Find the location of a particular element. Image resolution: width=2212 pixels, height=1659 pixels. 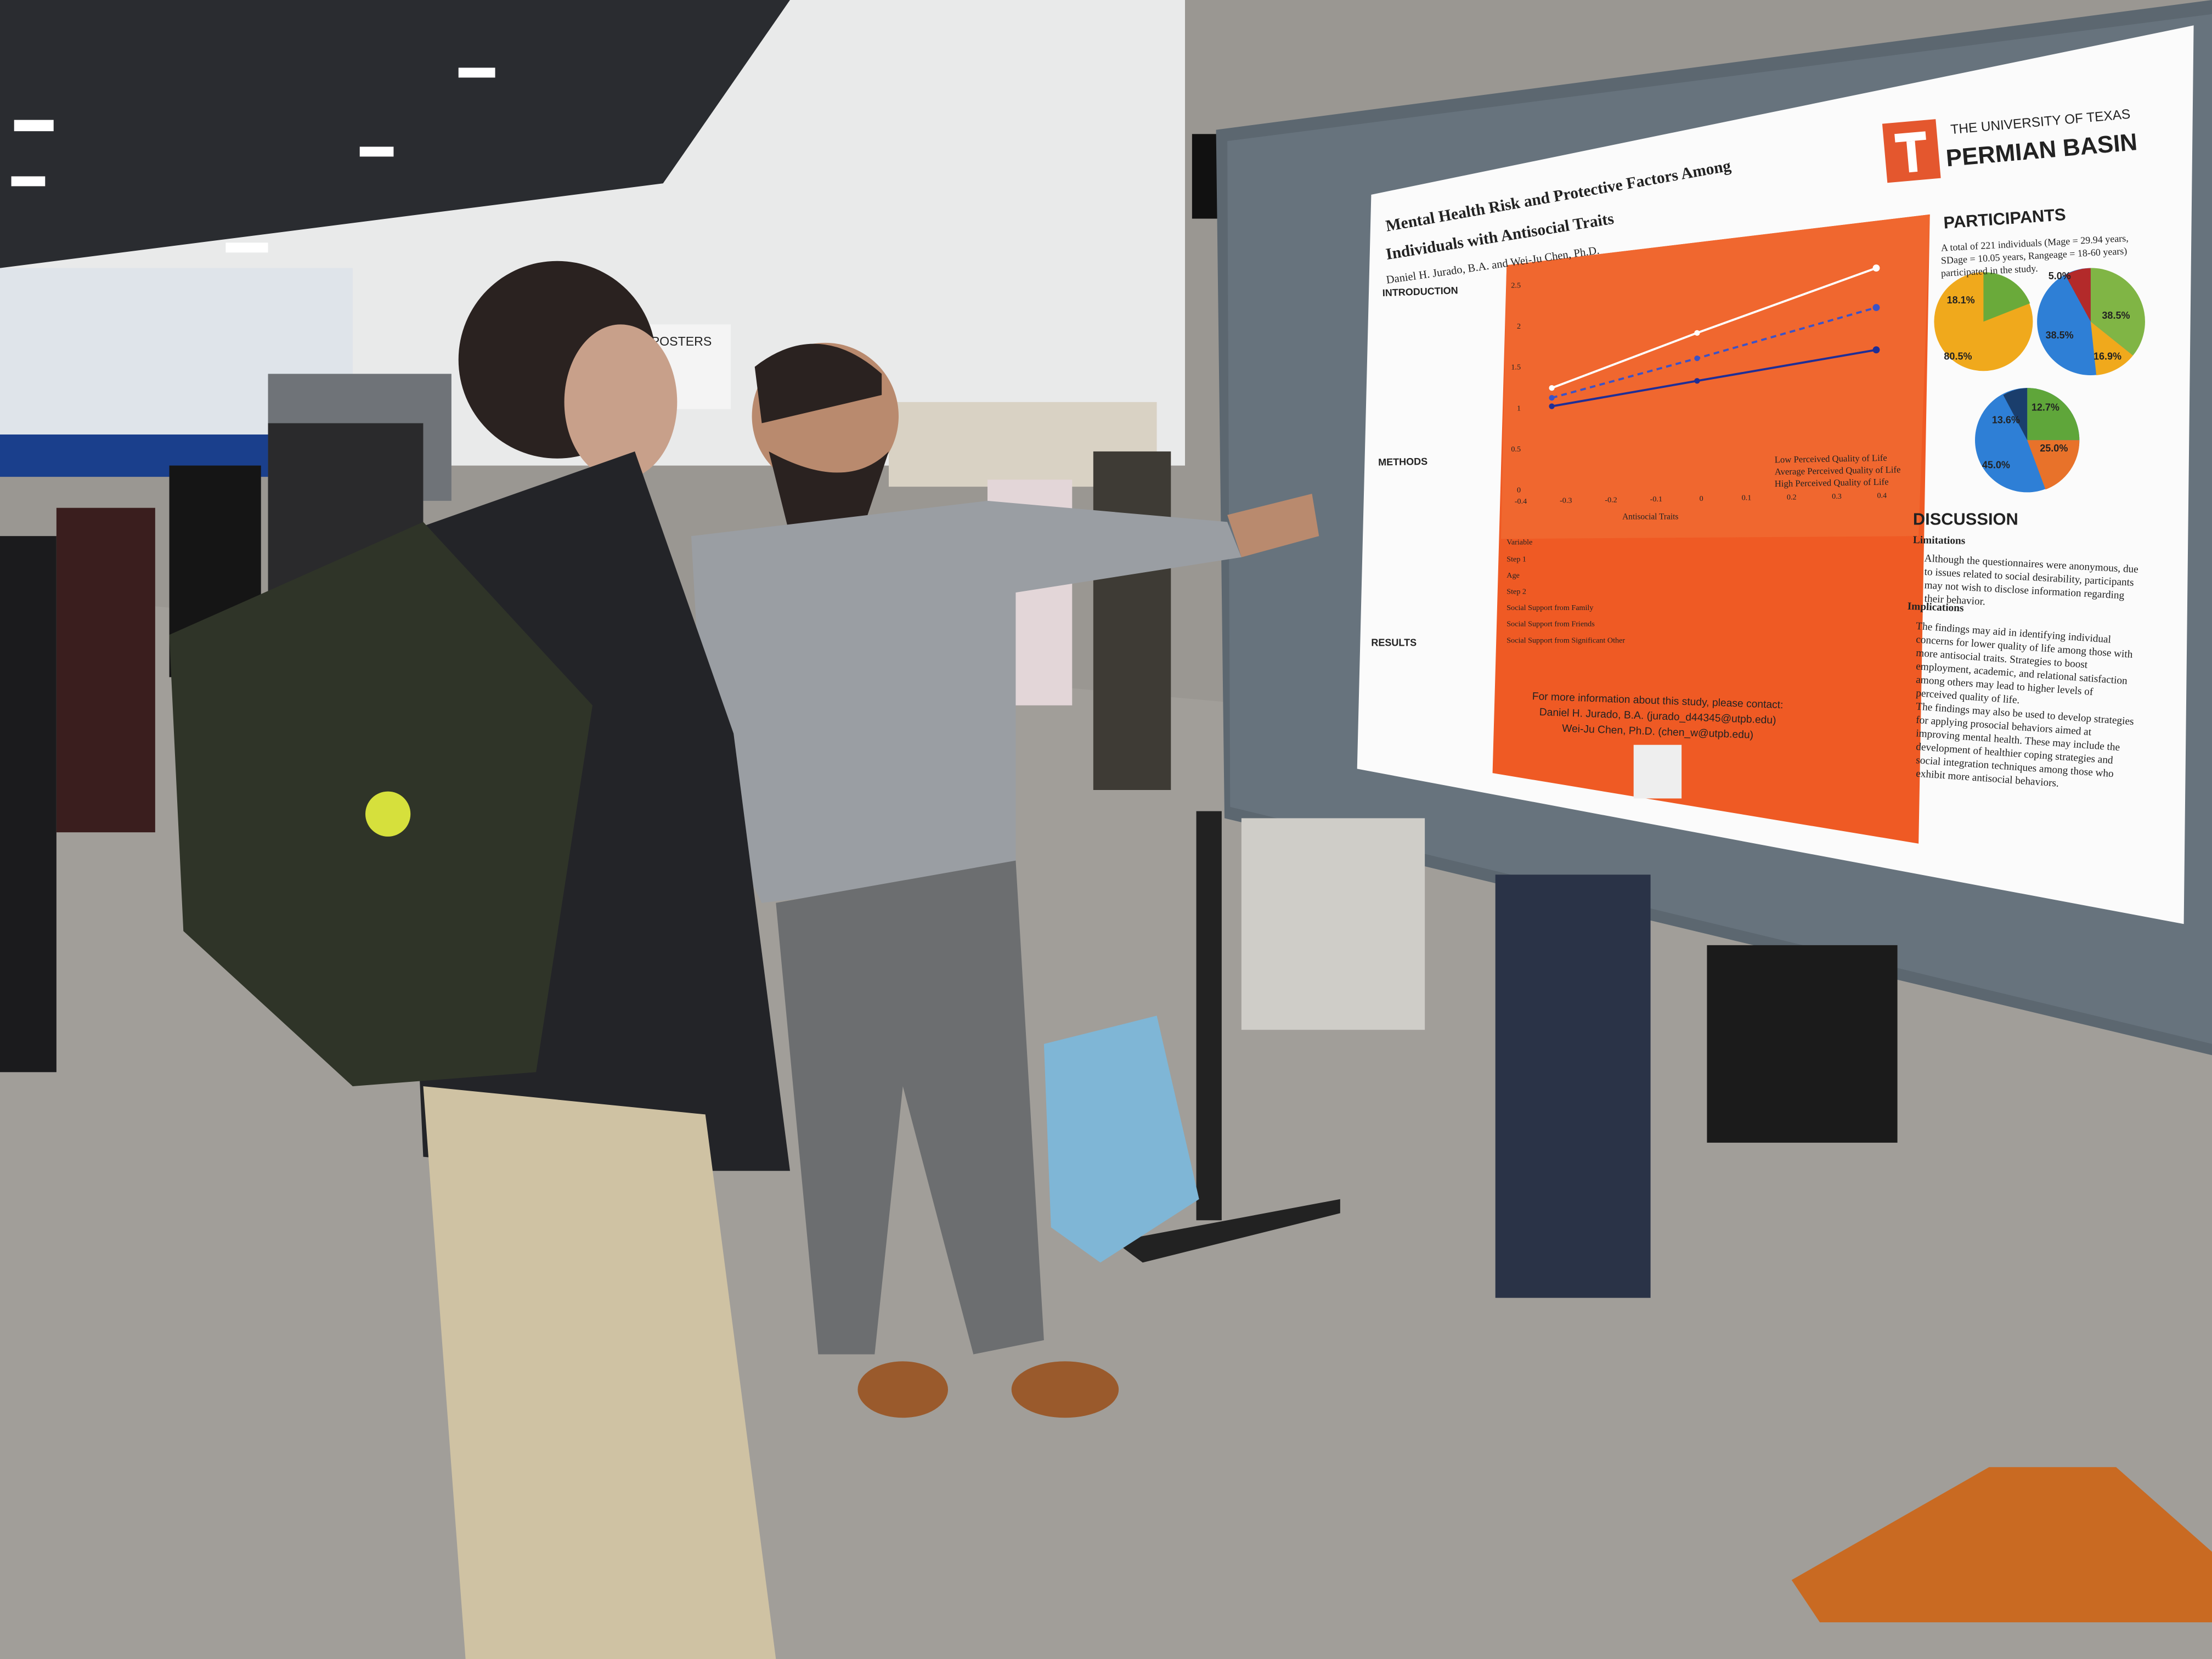

pie-label: 13.6% is located at coordinates (2006, 419).